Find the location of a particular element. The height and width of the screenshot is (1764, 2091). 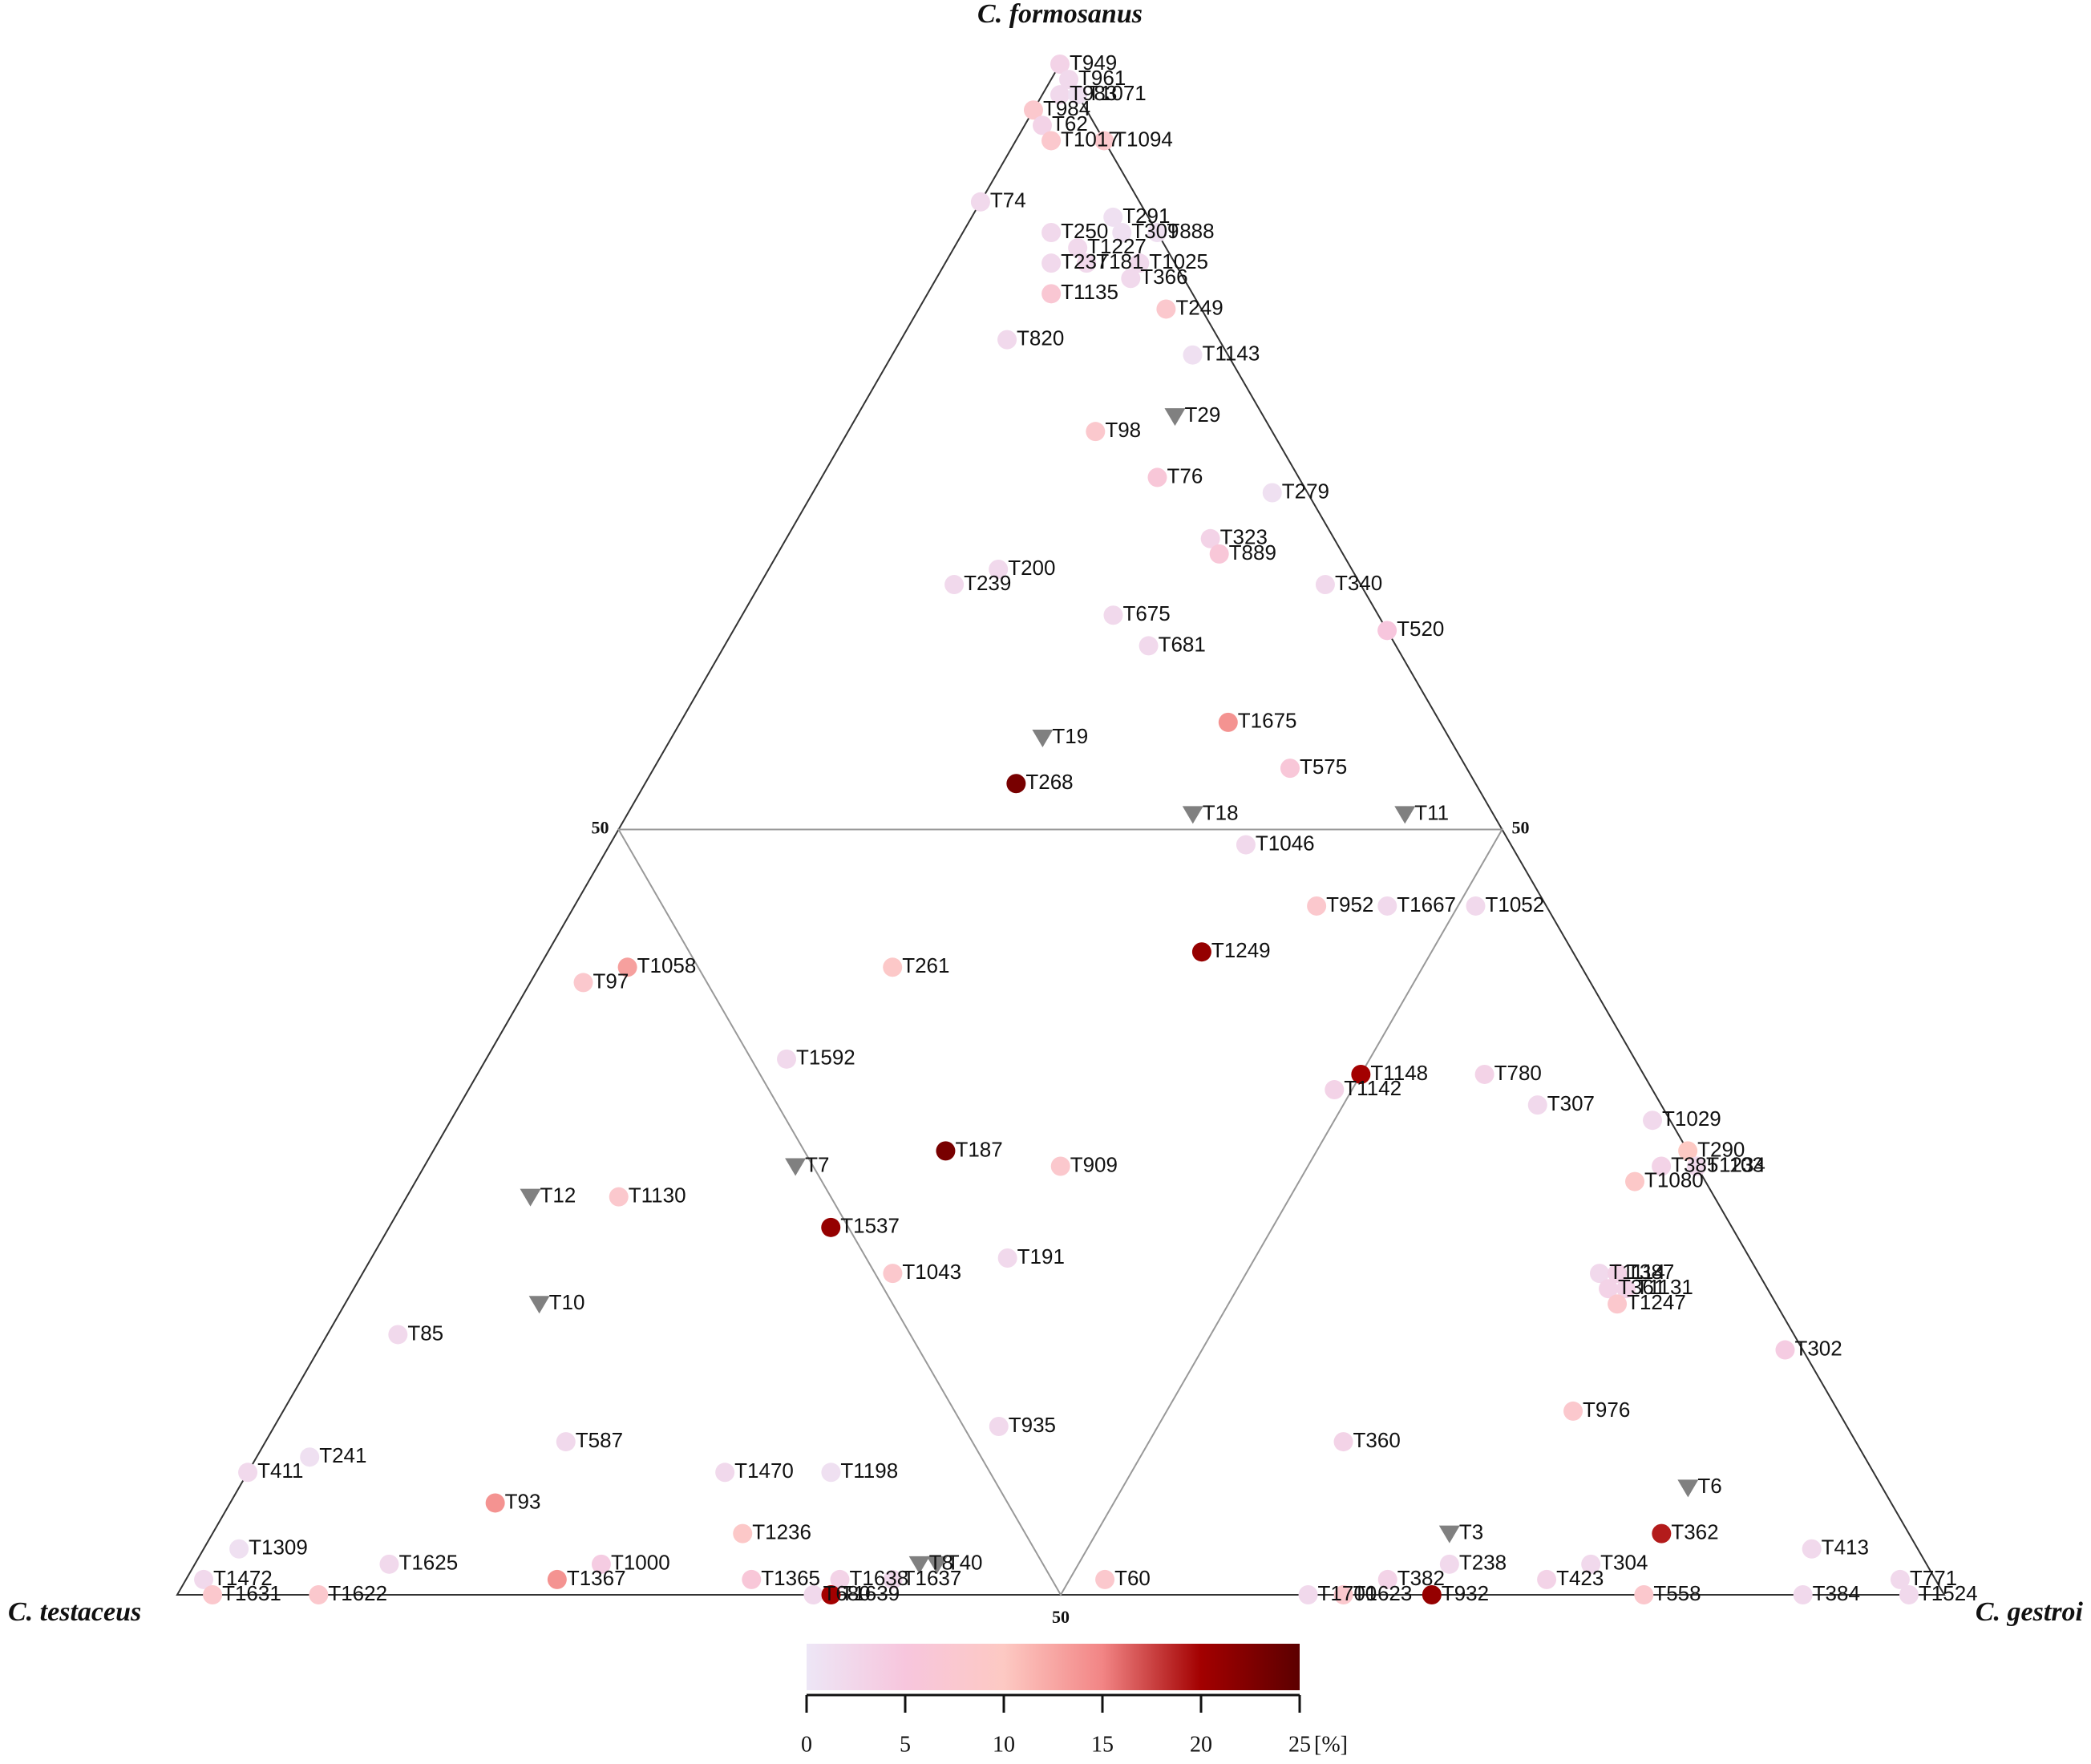

point-label: T771 is located at coordinates (1933, 1578).